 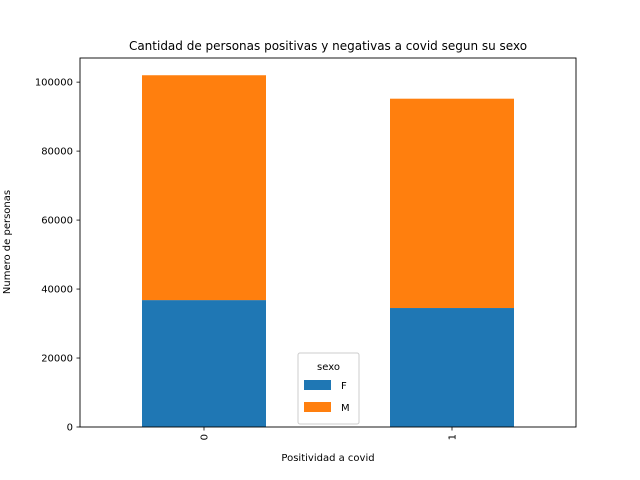 I want to click on y-tick-label: 100000, so click(x=54, y=83).